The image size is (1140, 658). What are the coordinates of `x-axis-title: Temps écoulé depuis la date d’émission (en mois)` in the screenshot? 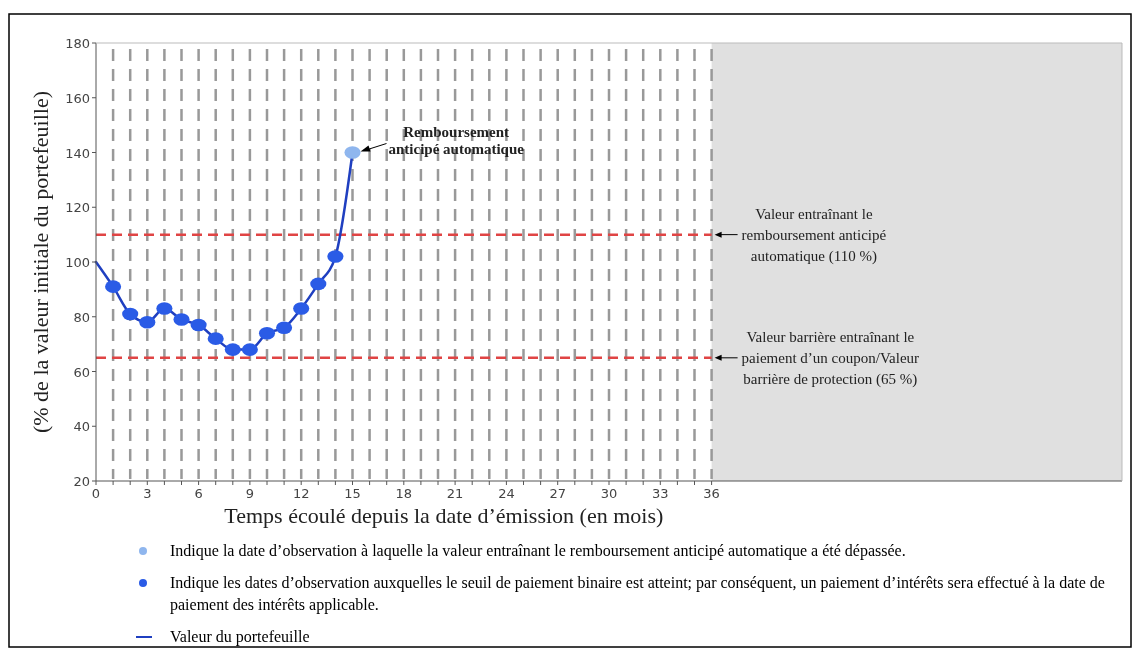 It's located at (444, 515).